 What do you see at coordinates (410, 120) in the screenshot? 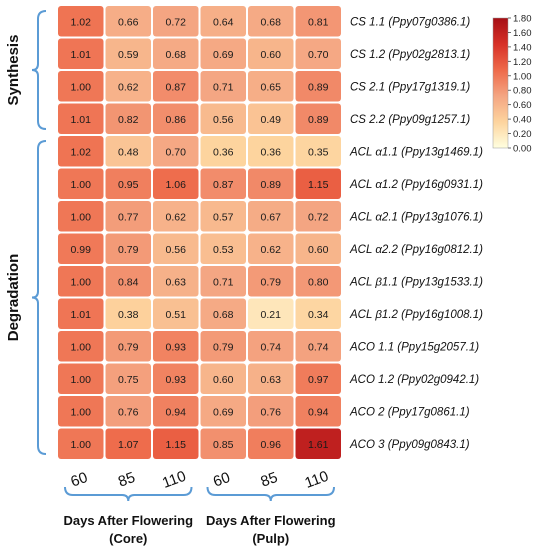
I see `row-label: CS 2.2 (Ppy09g1257.1)` at bounding box center [410, 120].